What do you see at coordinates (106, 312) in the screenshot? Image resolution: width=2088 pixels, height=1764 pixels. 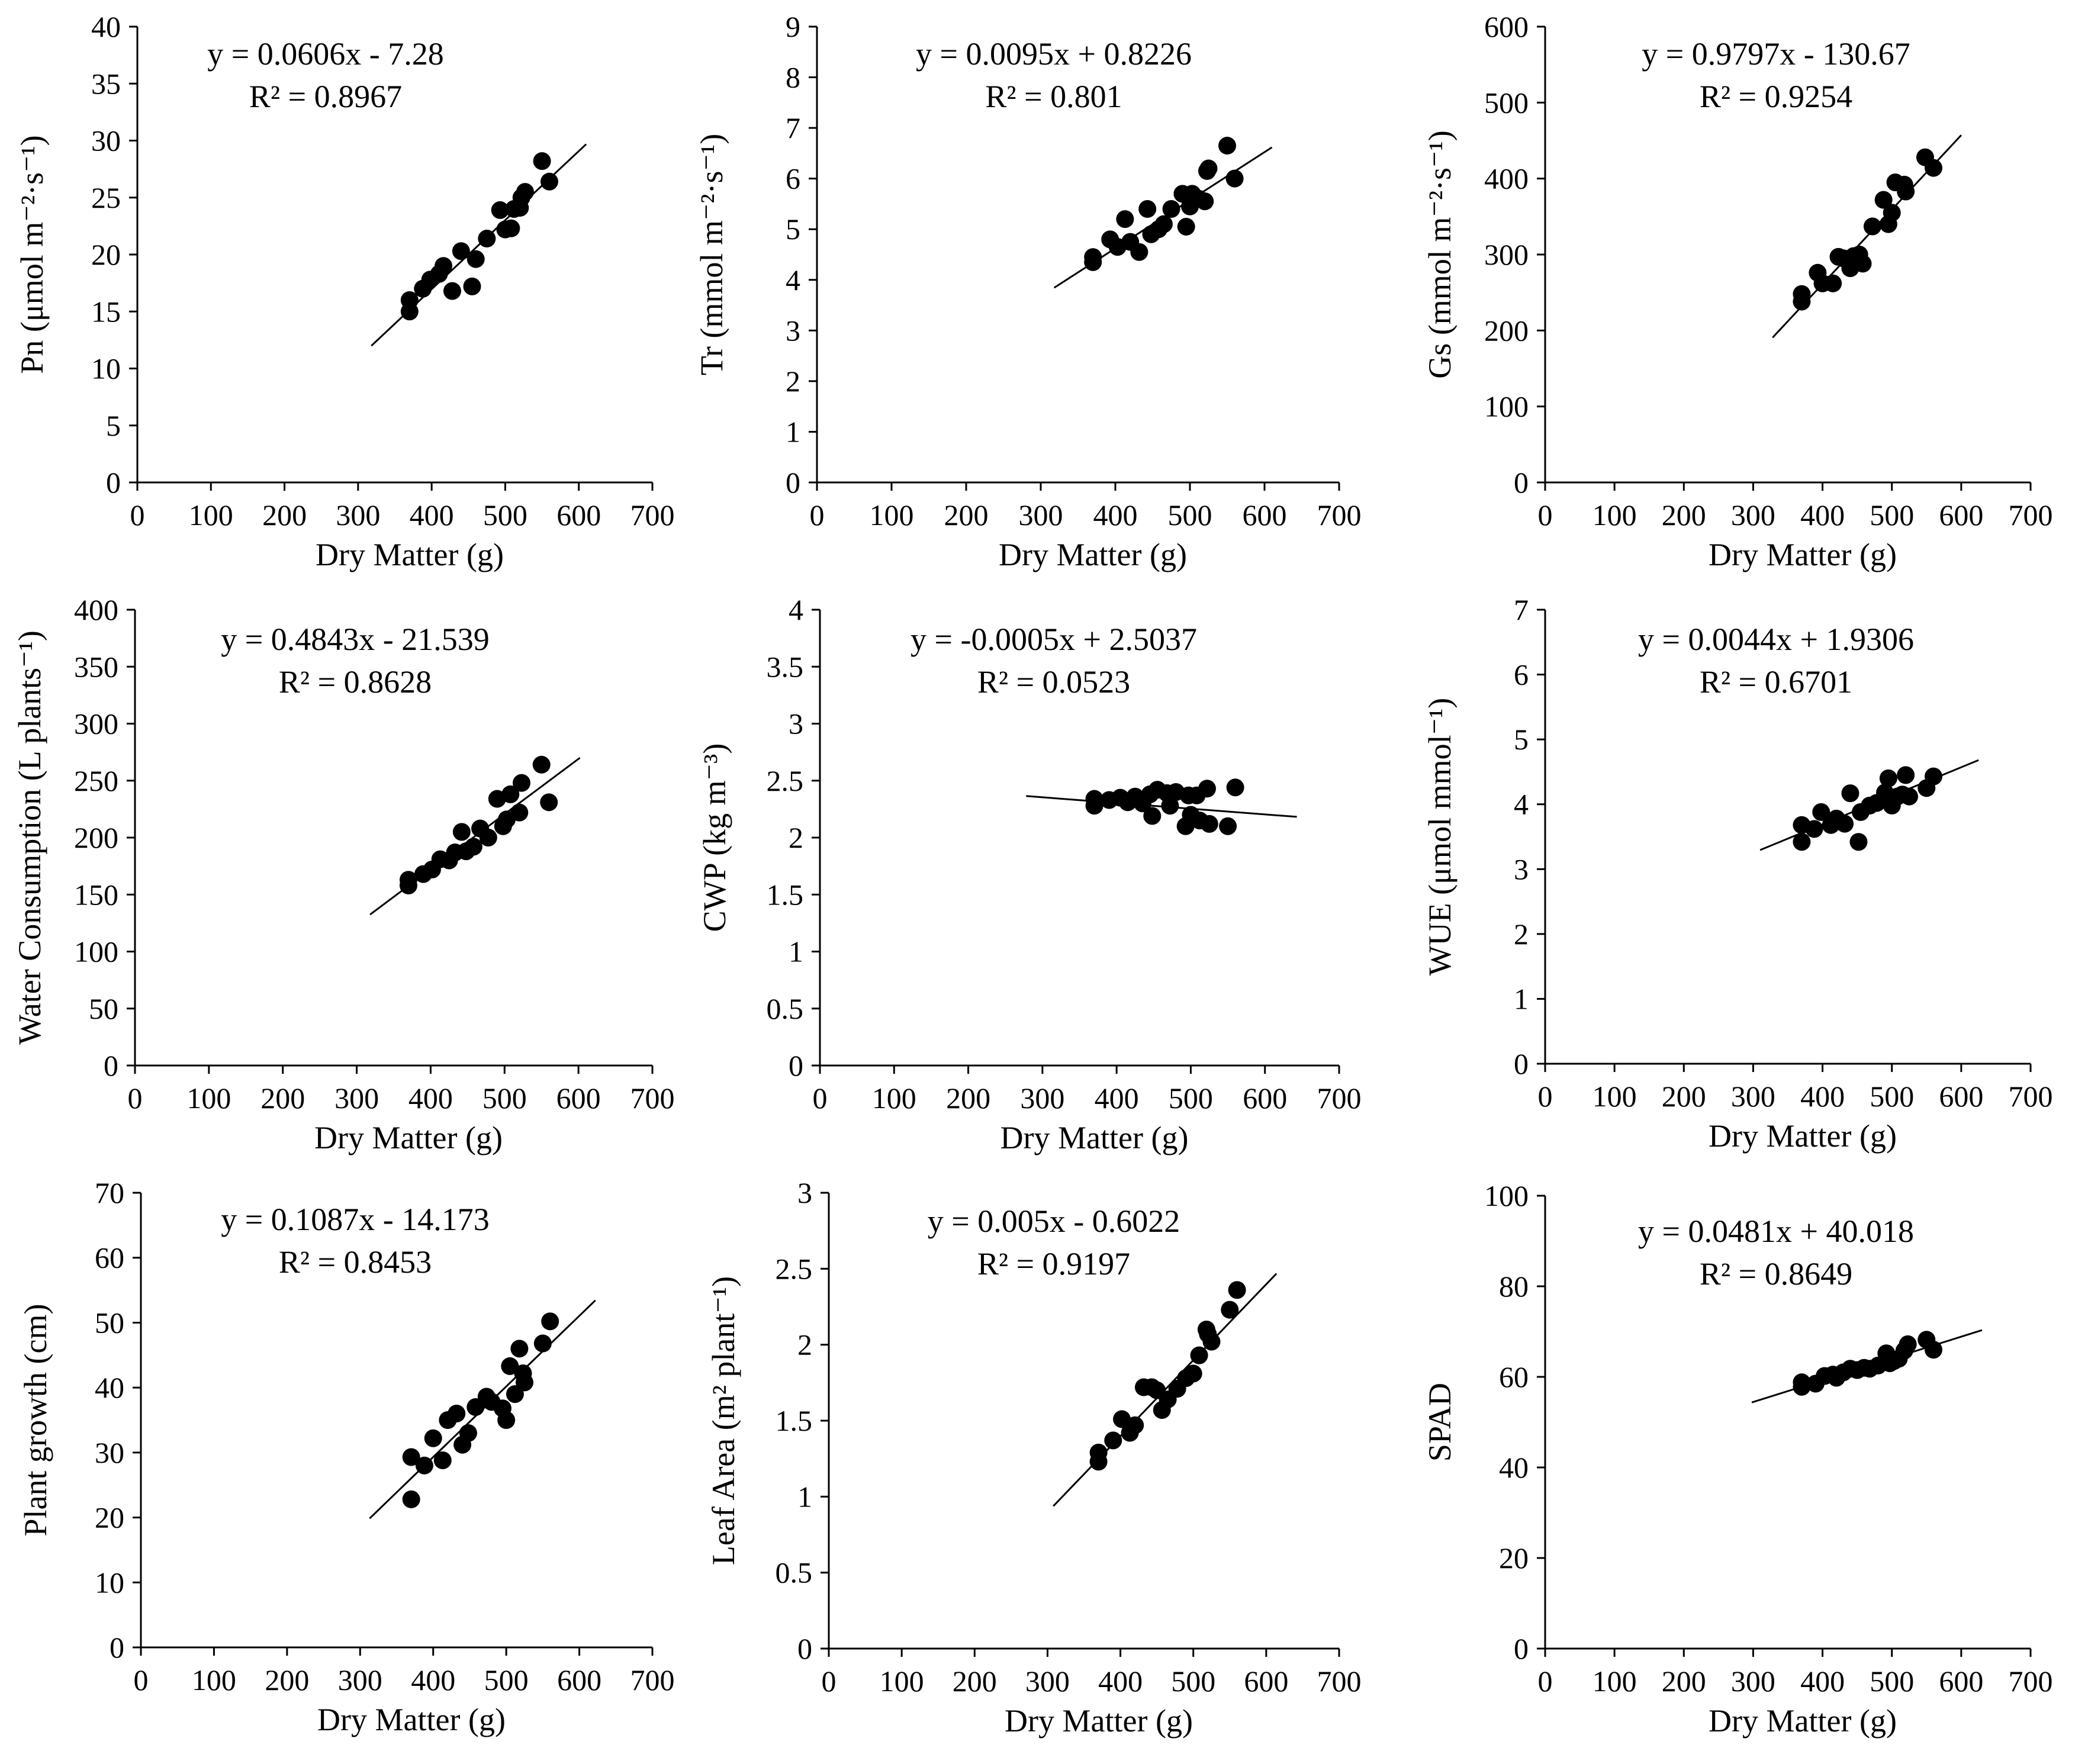 I see `y-tick-label: 15` at bounding box center [106, 312].